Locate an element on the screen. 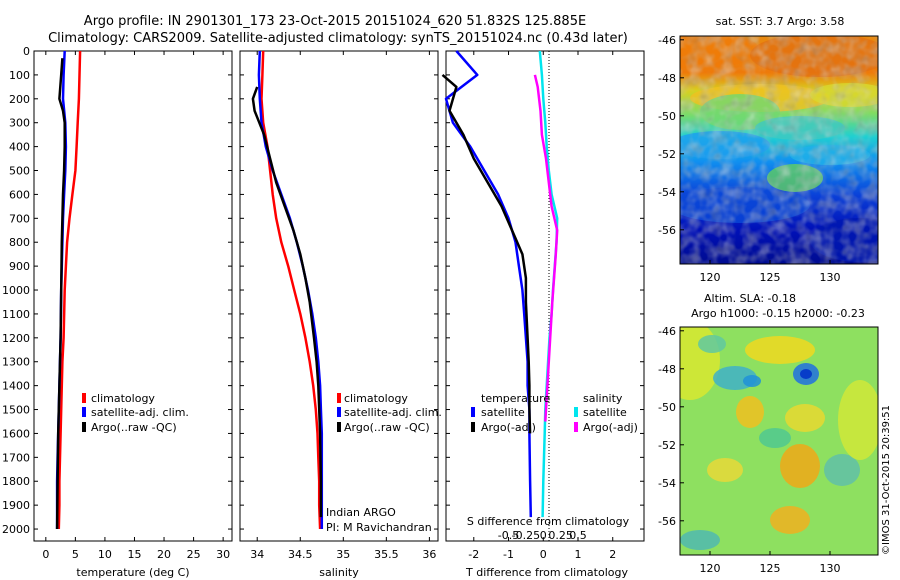  x-tick-label: 1 is located at coordinates (578, 554).